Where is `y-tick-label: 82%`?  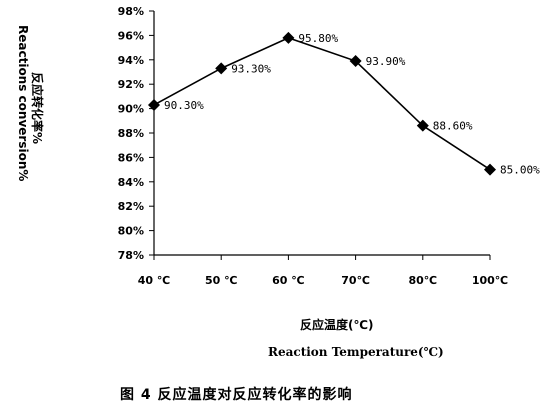
y-tick-label: 82% is located at coordinates (131, 206).